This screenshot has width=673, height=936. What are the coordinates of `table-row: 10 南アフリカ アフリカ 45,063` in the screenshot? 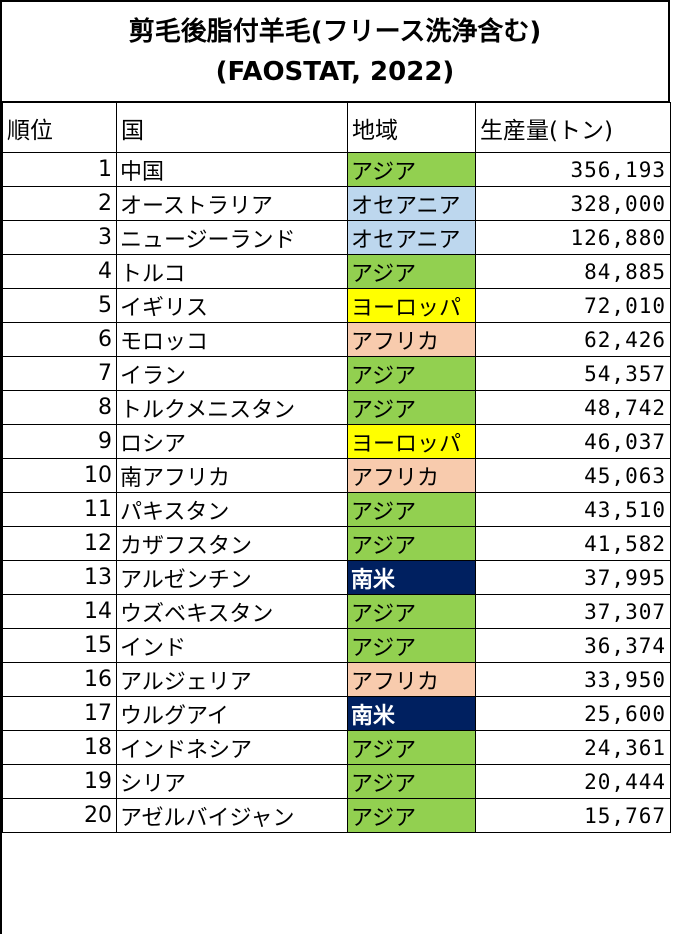 It's located at (336, 475).